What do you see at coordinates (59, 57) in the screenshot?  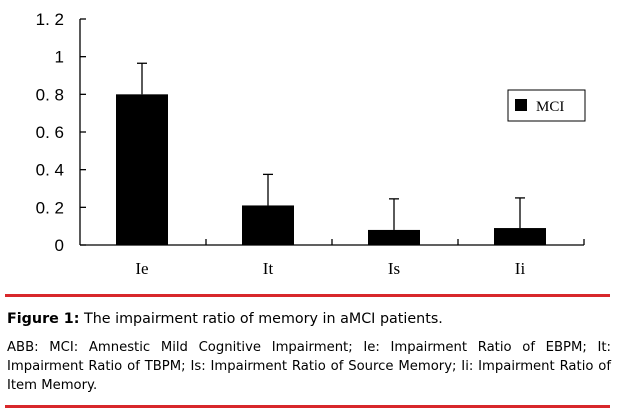 I see `y-tick-label: 1` at bounding box center [59, 57].